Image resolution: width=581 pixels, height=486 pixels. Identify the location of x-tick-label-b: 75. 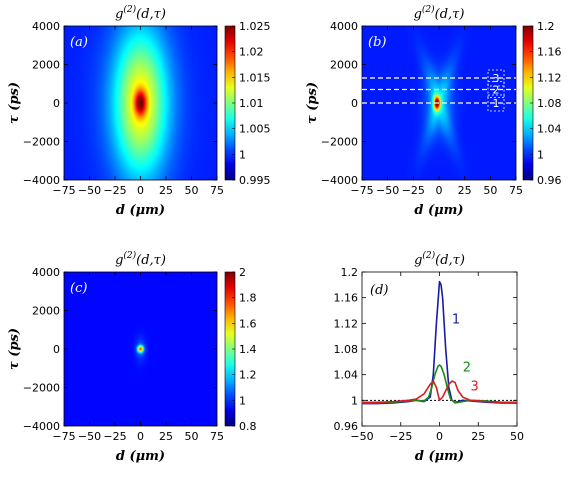
(516, 190).